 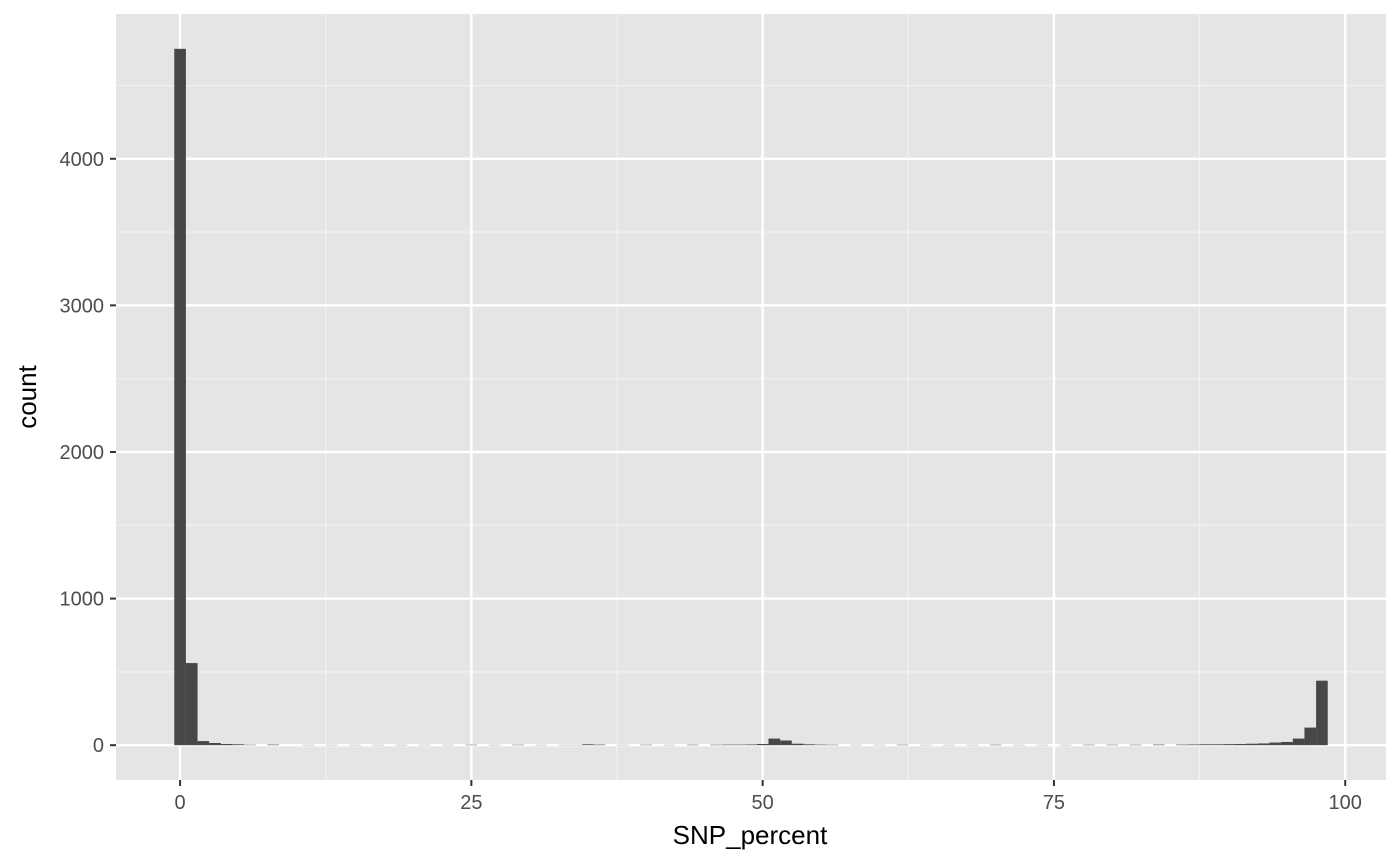 I want to click on x-axis-ticks: 0 25 50 75 100, so click(x=768, y=797).